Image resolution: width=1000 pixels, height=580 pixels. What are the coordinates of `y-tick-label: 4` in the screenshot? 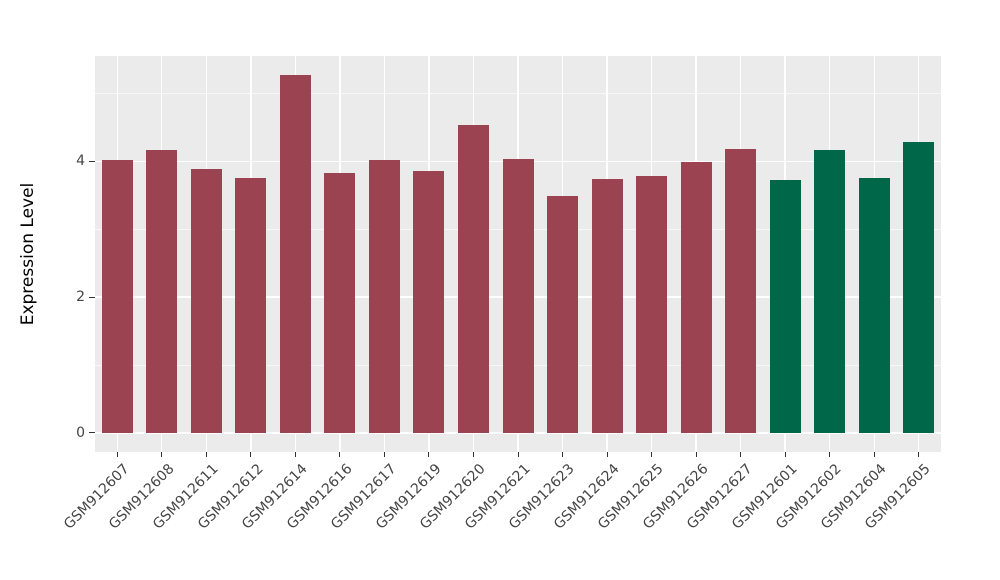 It's located at (80, 161).